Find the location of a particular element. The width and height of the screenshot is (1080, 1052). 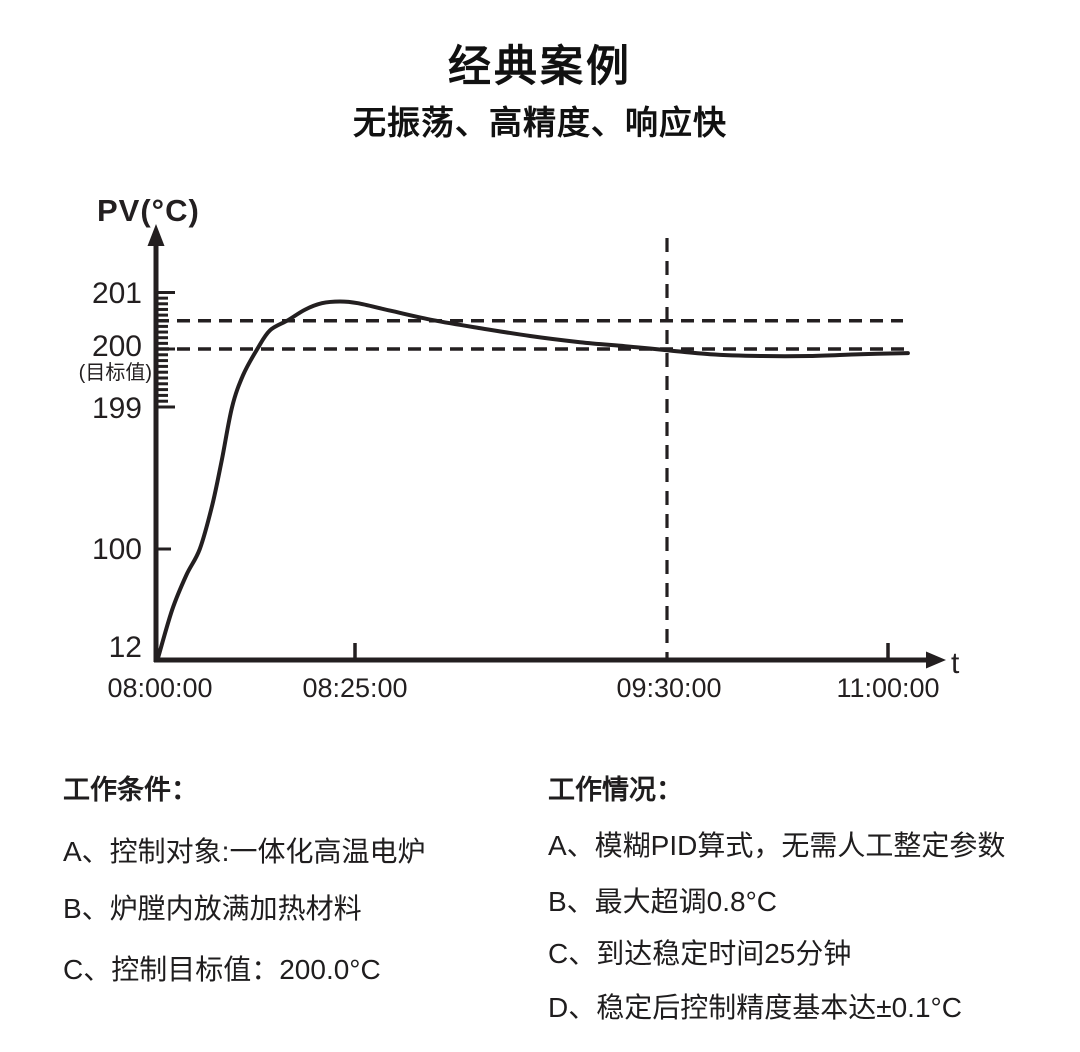

y-tick-label: 200 is located at coordinates (117, 346).